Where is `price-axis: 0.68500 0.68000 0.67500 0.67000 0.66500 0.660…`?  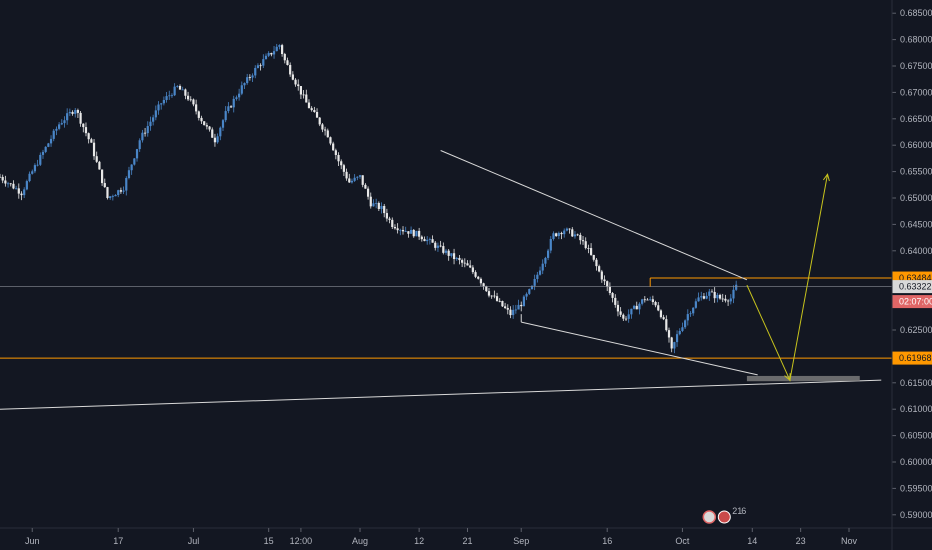
price-axis: 0.68500 0.68000 0.67500 0.67000 0.66500 0.660… is located at coordinates (912, 275).